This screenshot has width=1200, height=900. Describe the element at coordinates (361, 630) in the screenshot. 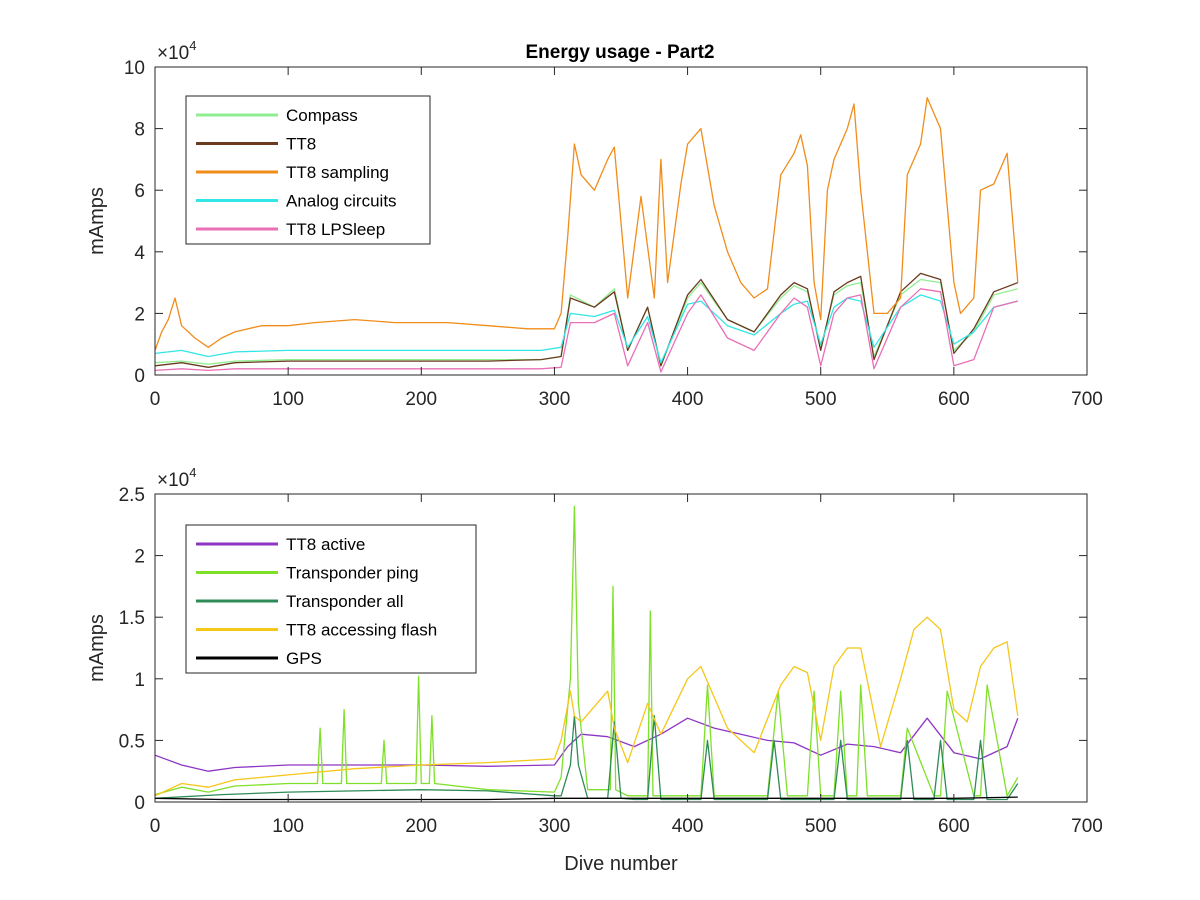

I see `legend-entry-label: TT8 accessing flash` at that location.